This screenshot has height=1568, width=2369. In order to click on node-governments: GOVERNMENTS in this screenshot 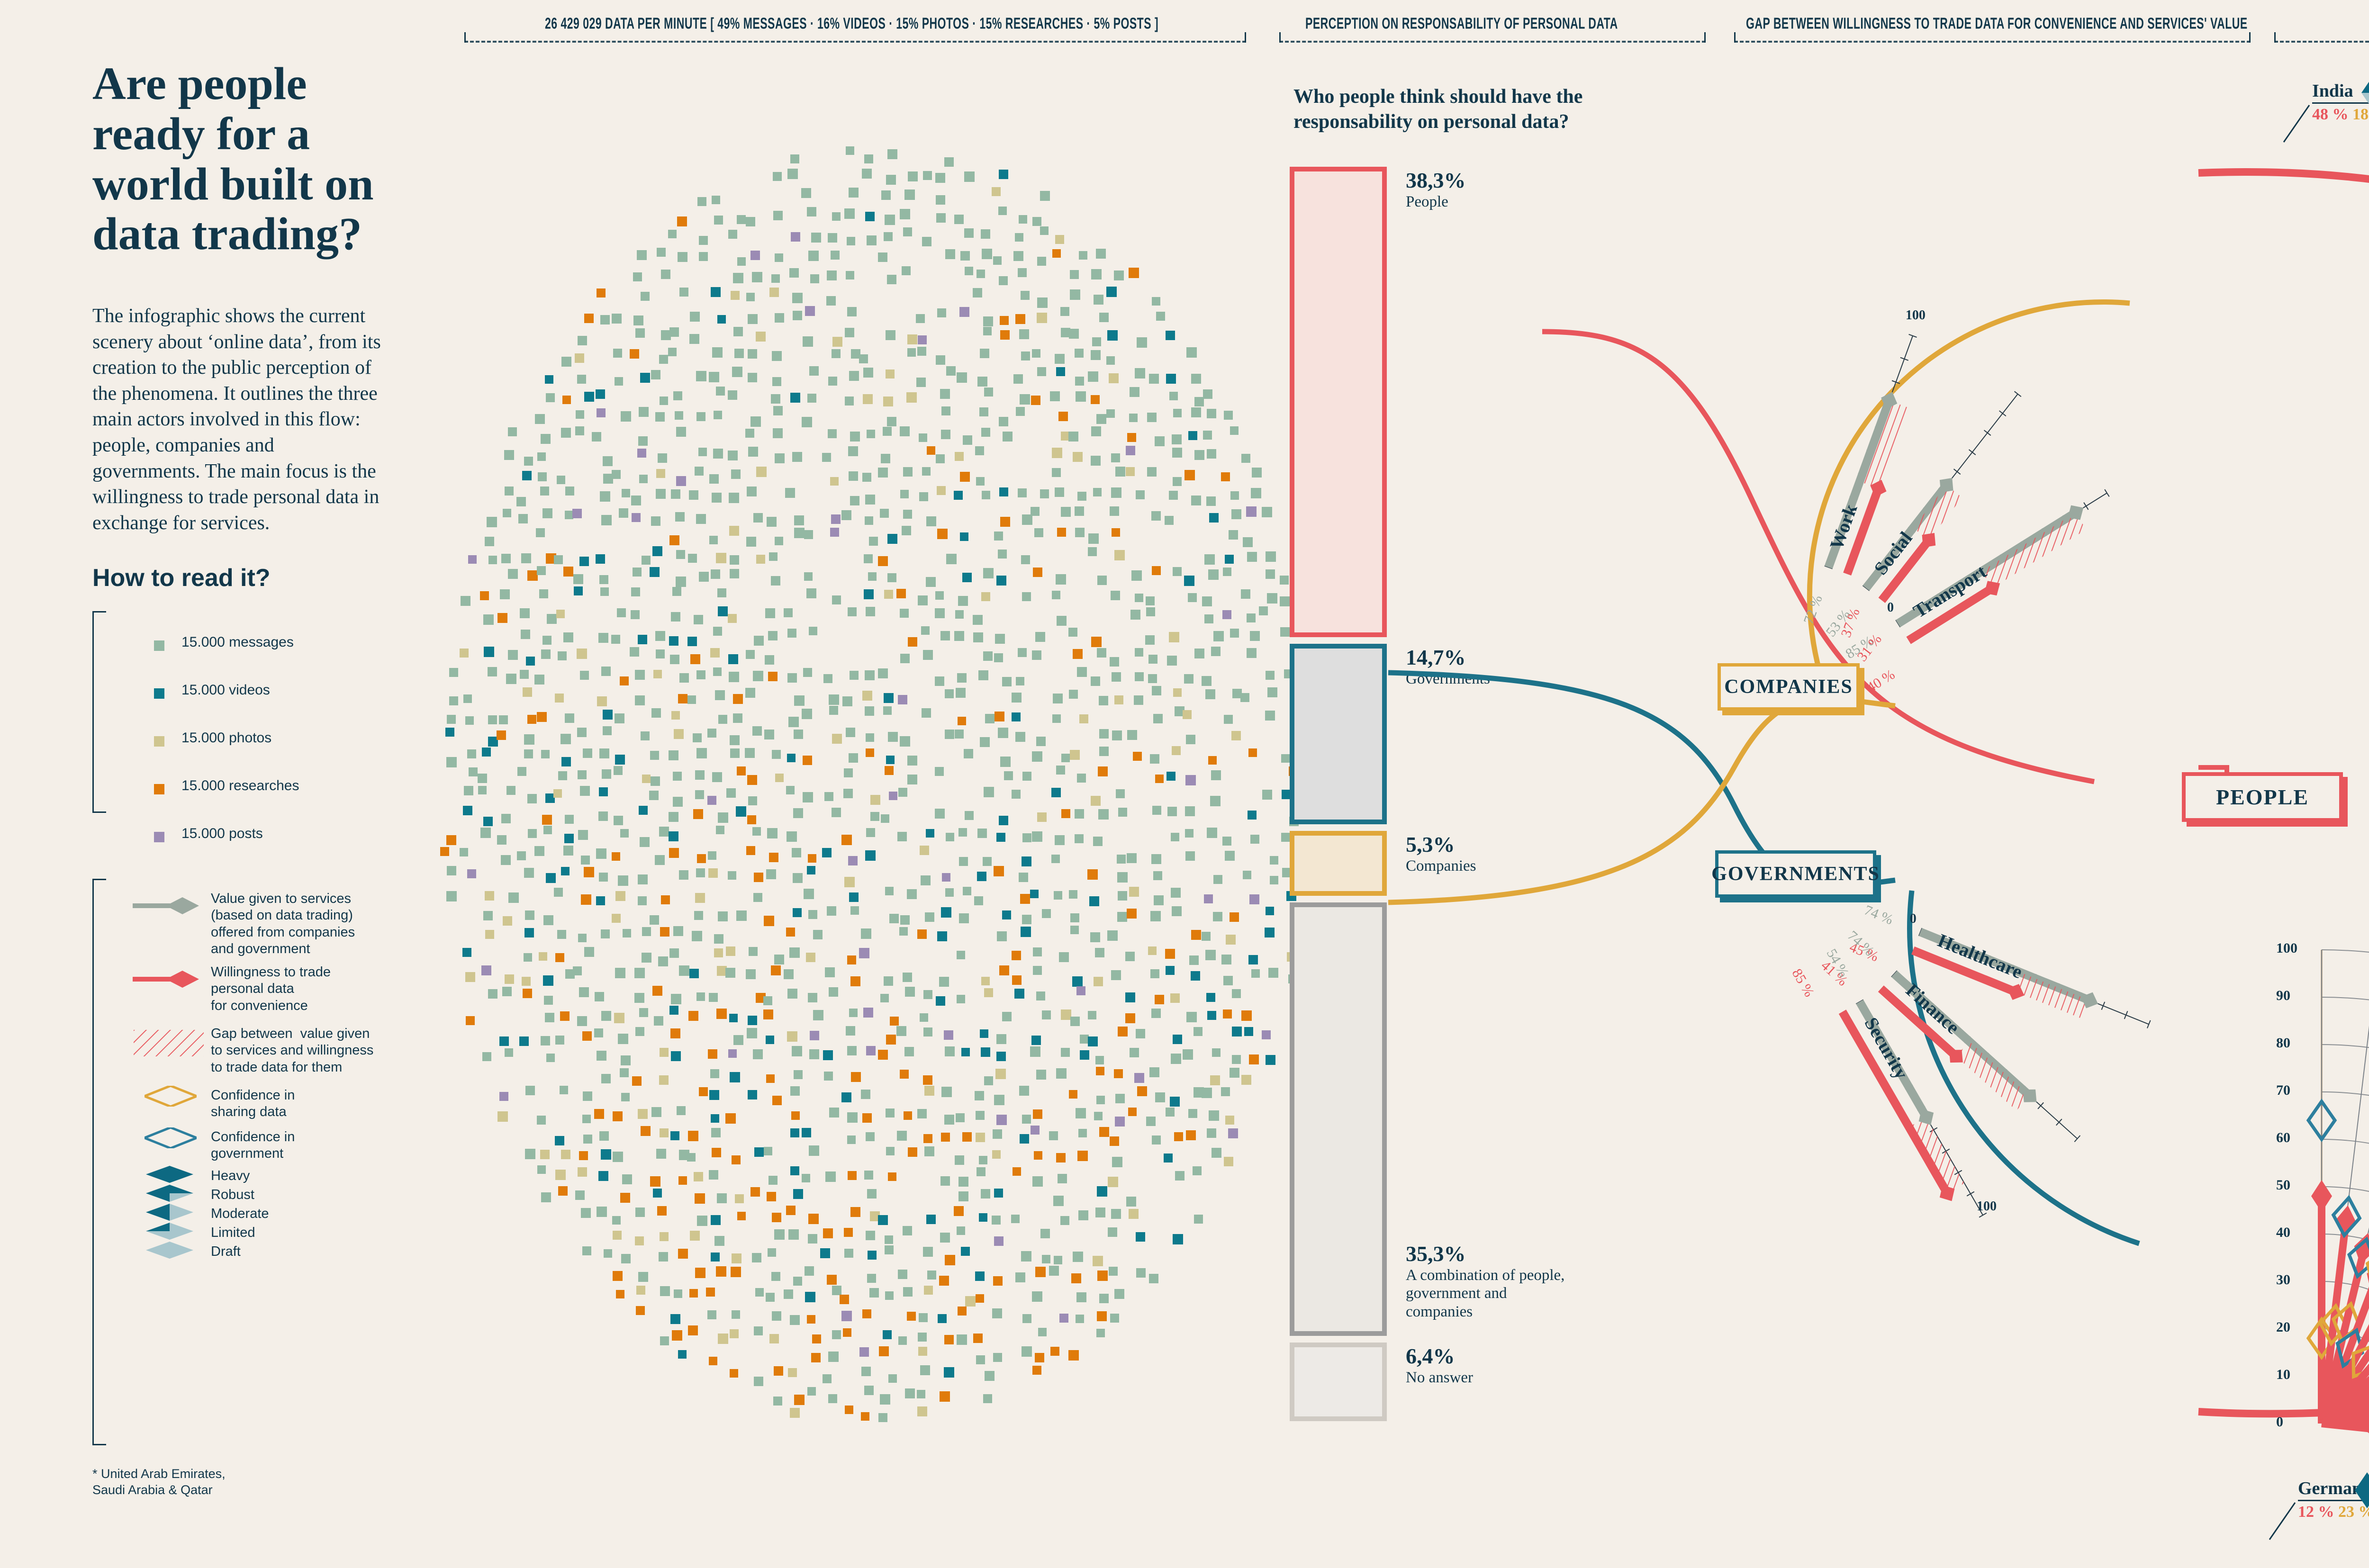, I will do `click(1795, 874)`.